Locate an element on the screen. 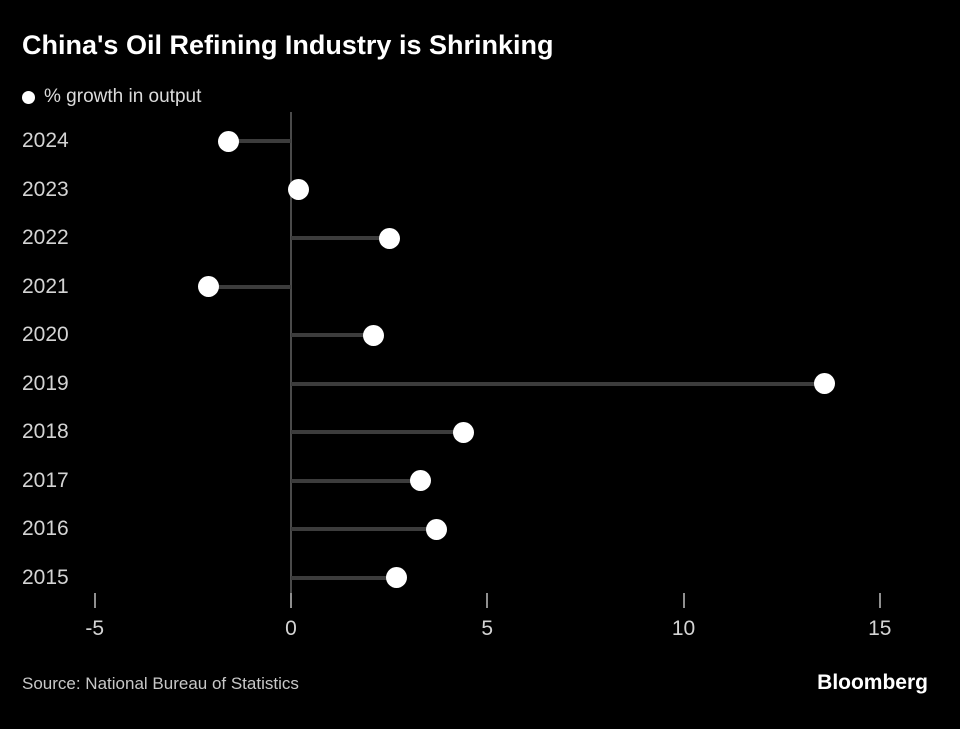 This screenshot has height=729, width=960. data-dot-2015 is located at coordinates (397, 577).